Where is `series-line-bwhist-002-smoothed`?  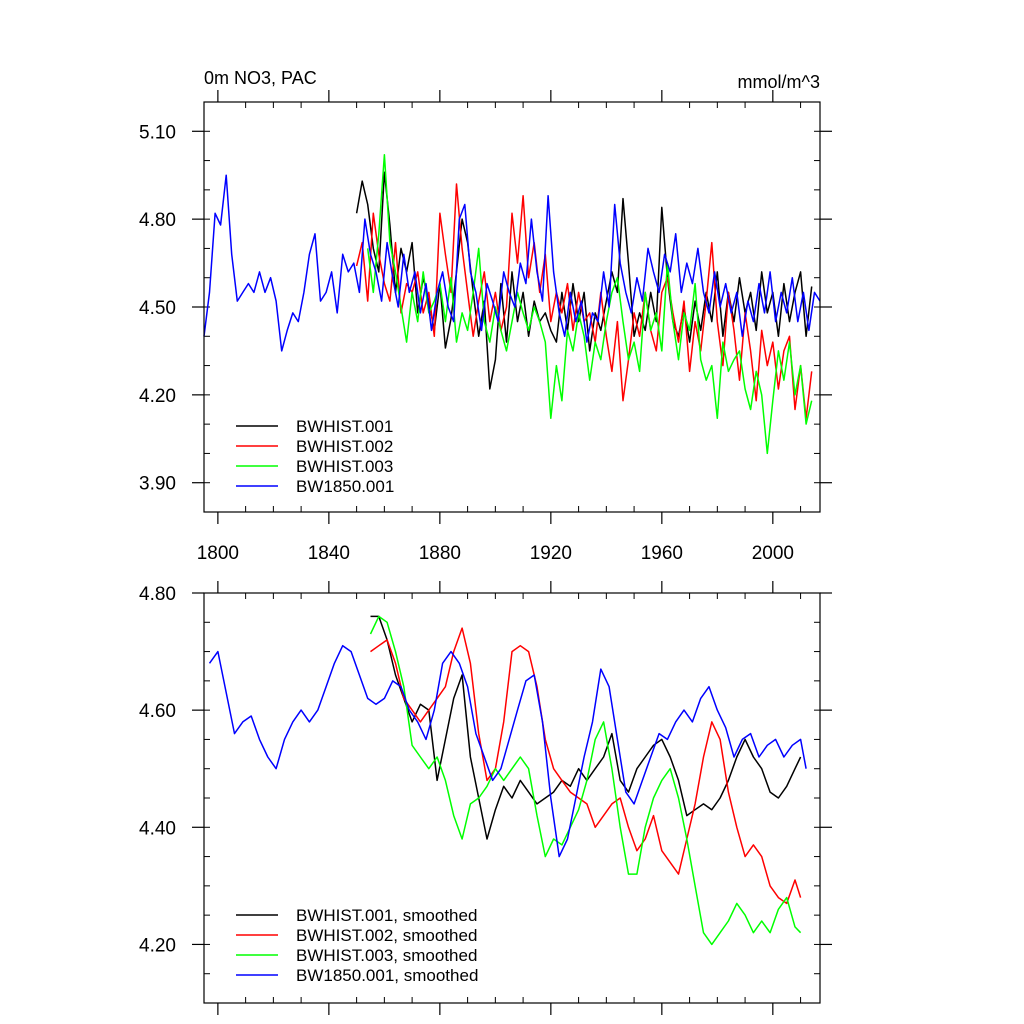 series-line-bwhist-002-smoothed is located at coordinates (586, 766).